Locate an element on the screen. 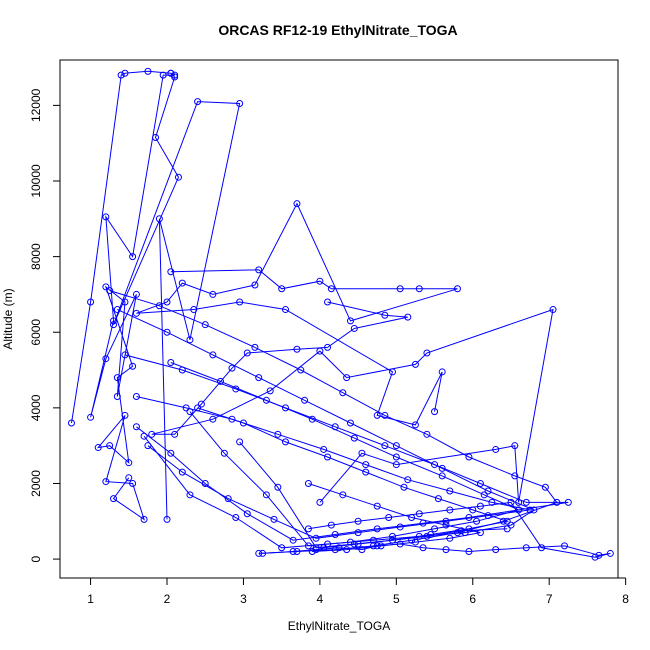 Image resolution: width=650 pixels, height=650 pixels. y-axis: 0 2000 4000 6000 8000 10000 12000 is located at coordinates (45, 325).